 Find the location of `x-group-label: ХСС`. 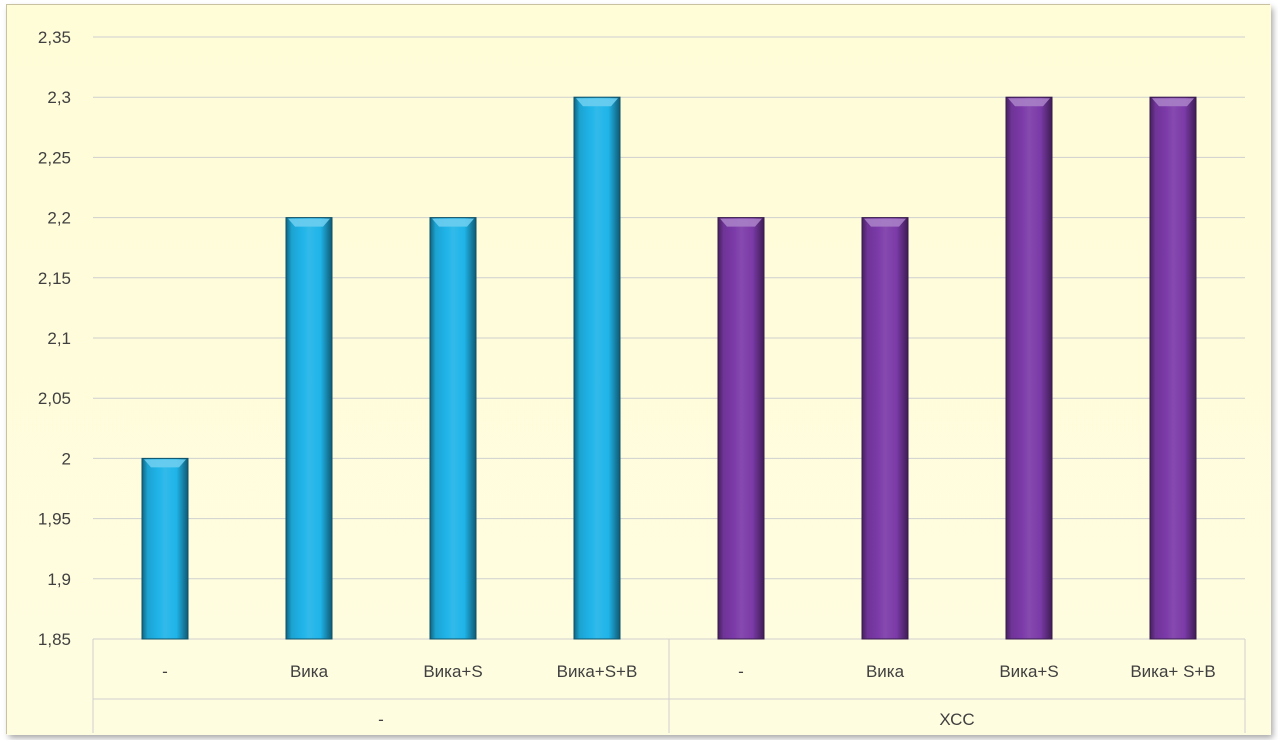

x-group-label: ХСС is located at coordinates (956, 719).